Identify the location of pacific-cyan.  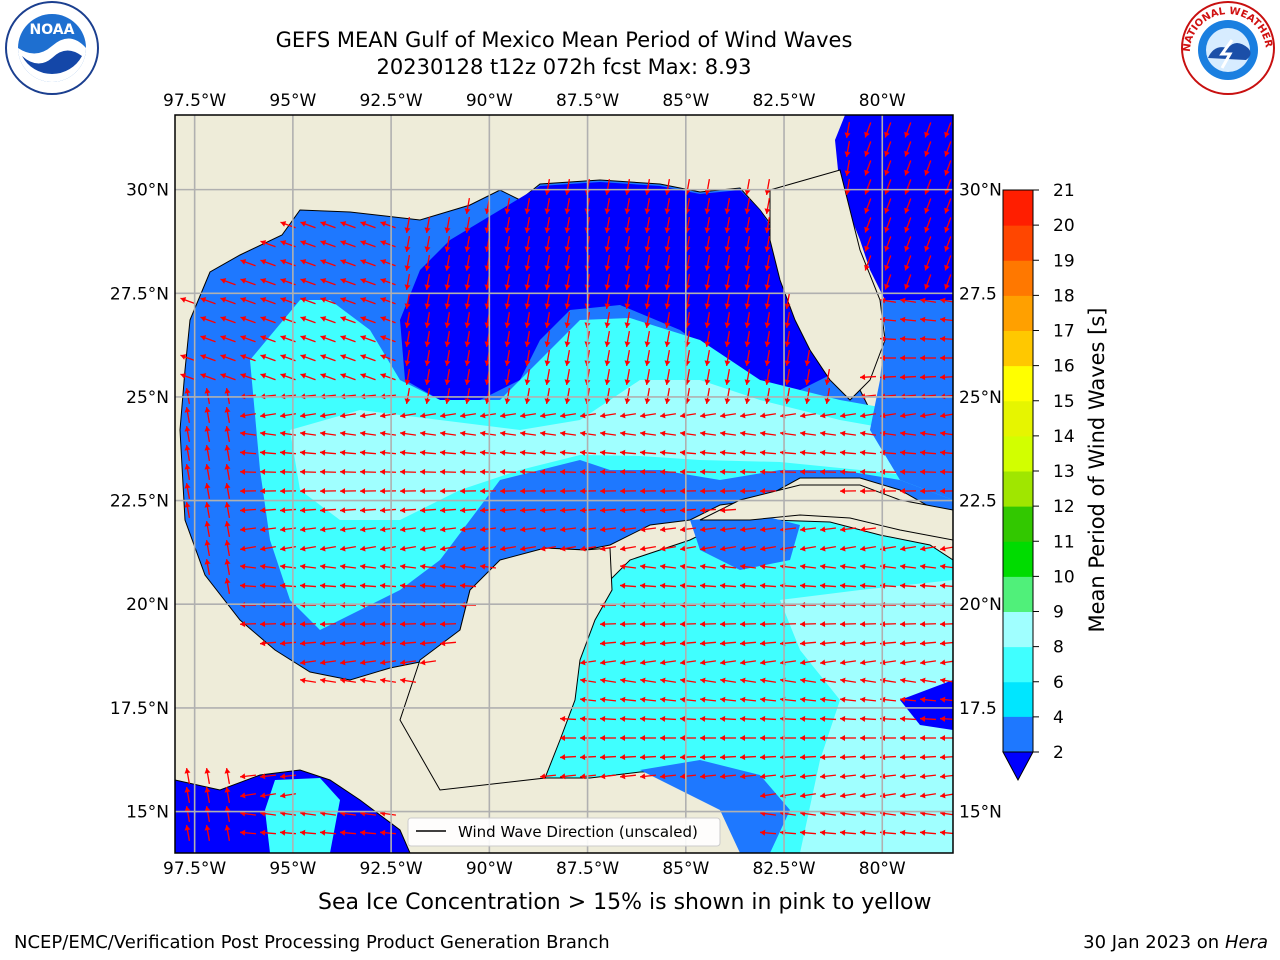
(302, 815).